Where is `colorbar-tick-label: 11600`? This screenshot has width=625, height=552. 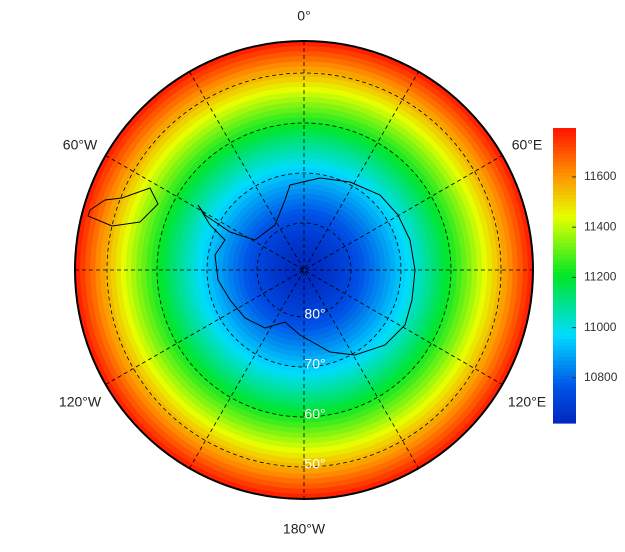
colorbar-tick-label: 11600 is located at coordinates (600, 176).